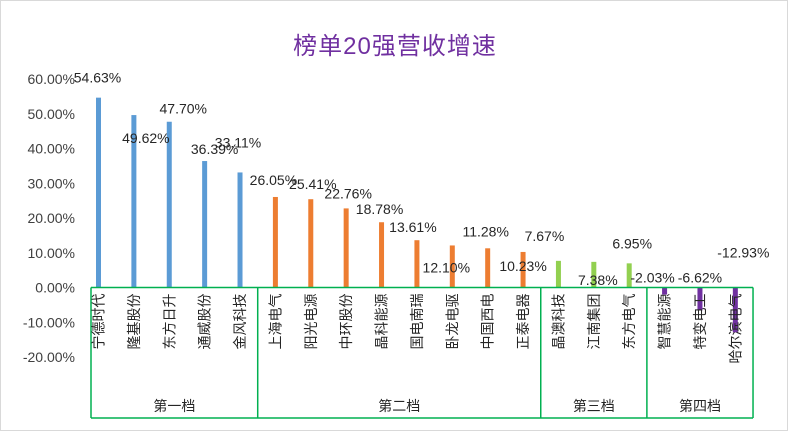 The height and width of the screenshot is (432, 788). Describe the element at coordinates (453, 322) in the screenshot. I see `category-label: 卧龙电驱` at that location.